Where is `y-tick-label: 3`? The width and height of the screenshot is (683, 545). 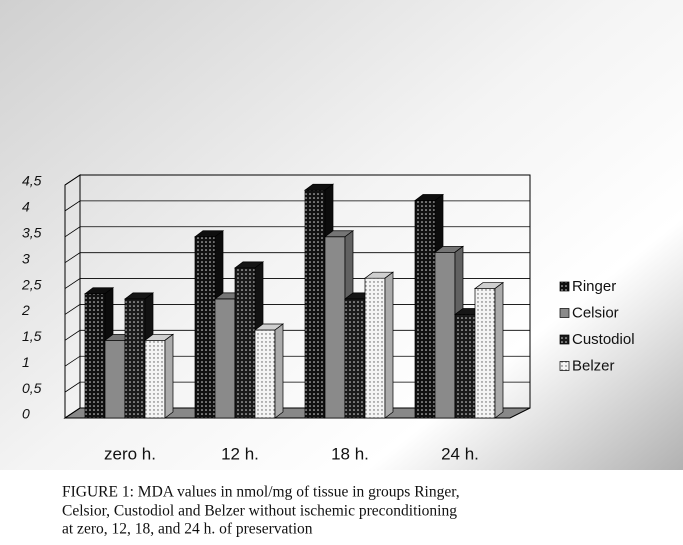 y-tick-label: 3 is located at coordinates (26, 258).